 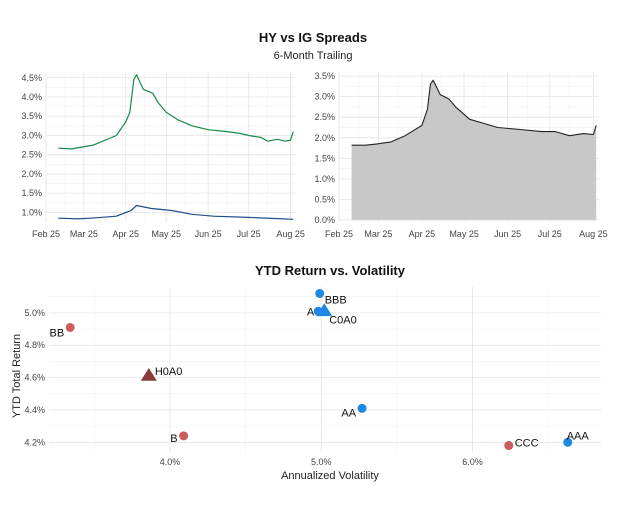 What do you see at coordinates (34, 378) in the screenshot?
I see `y-tick-label: 4.6%` at bounding box center [34, 378].